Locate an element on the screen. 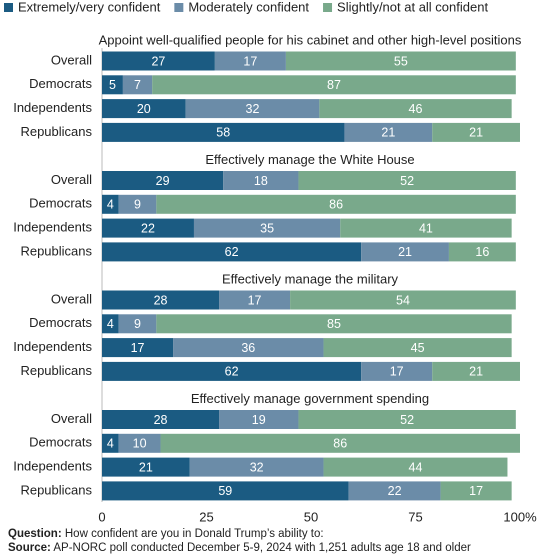 The height and width of the screenshot is (555, 550). value-label: 28 is located at coordinates (161, 300).